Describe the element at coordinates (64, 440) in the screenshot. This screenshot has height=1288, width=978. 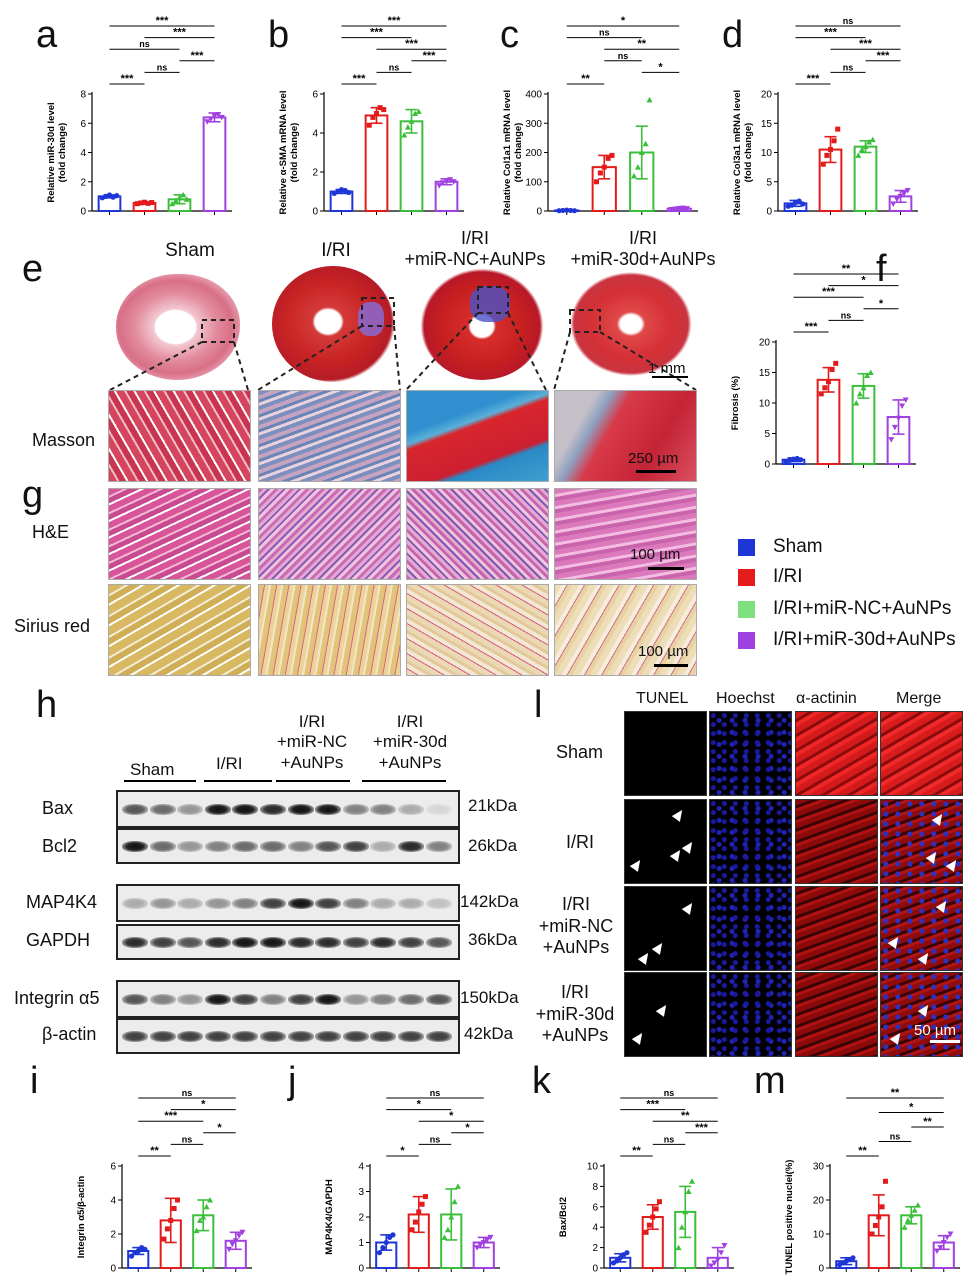
I see `row-label-masson: Masson` at that location.